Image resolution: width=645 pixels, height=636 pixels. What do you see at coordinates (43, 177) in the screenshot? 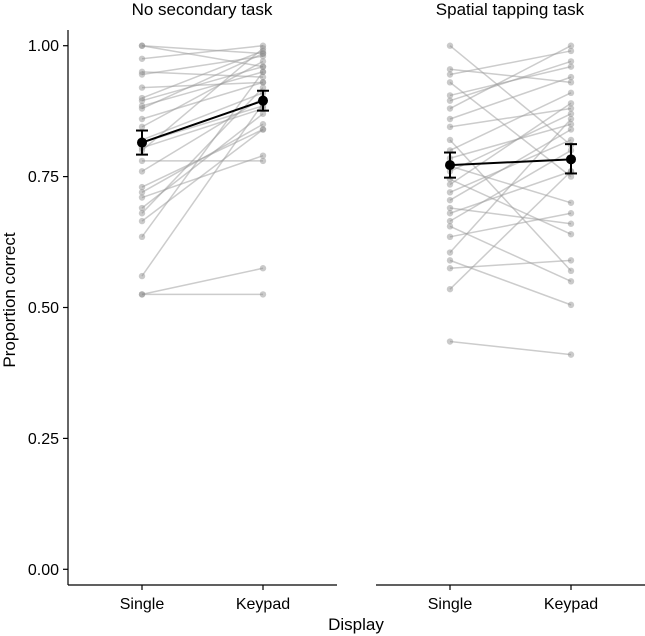
I see `y-tick-label: 0.75` at bounding box center [43, 177].